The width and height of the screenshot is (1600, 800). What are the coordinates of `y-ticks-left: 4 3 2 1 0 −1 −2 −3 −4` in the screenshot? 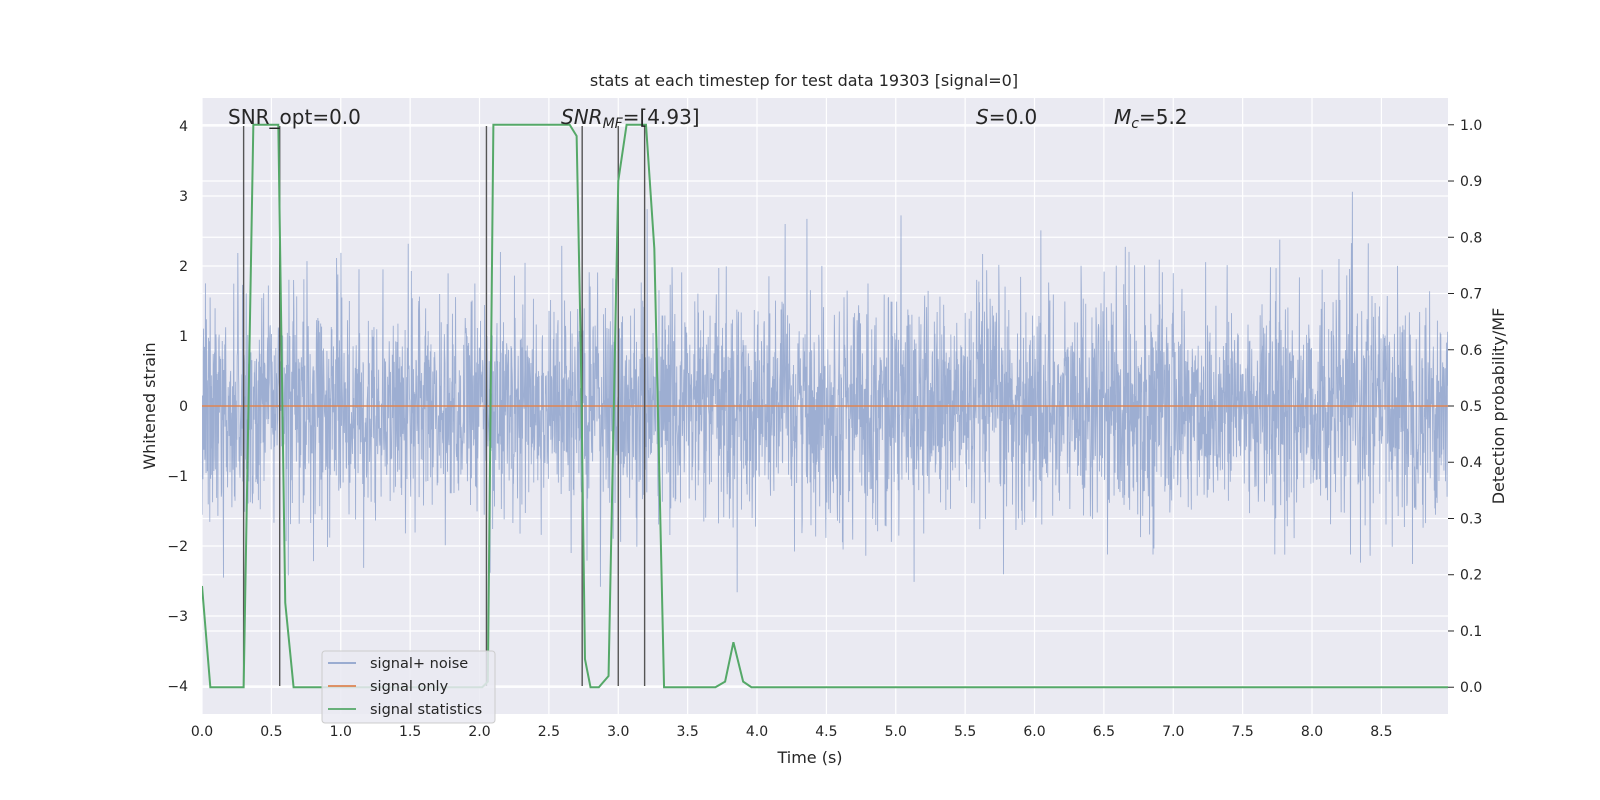 It's located at (177, 407).